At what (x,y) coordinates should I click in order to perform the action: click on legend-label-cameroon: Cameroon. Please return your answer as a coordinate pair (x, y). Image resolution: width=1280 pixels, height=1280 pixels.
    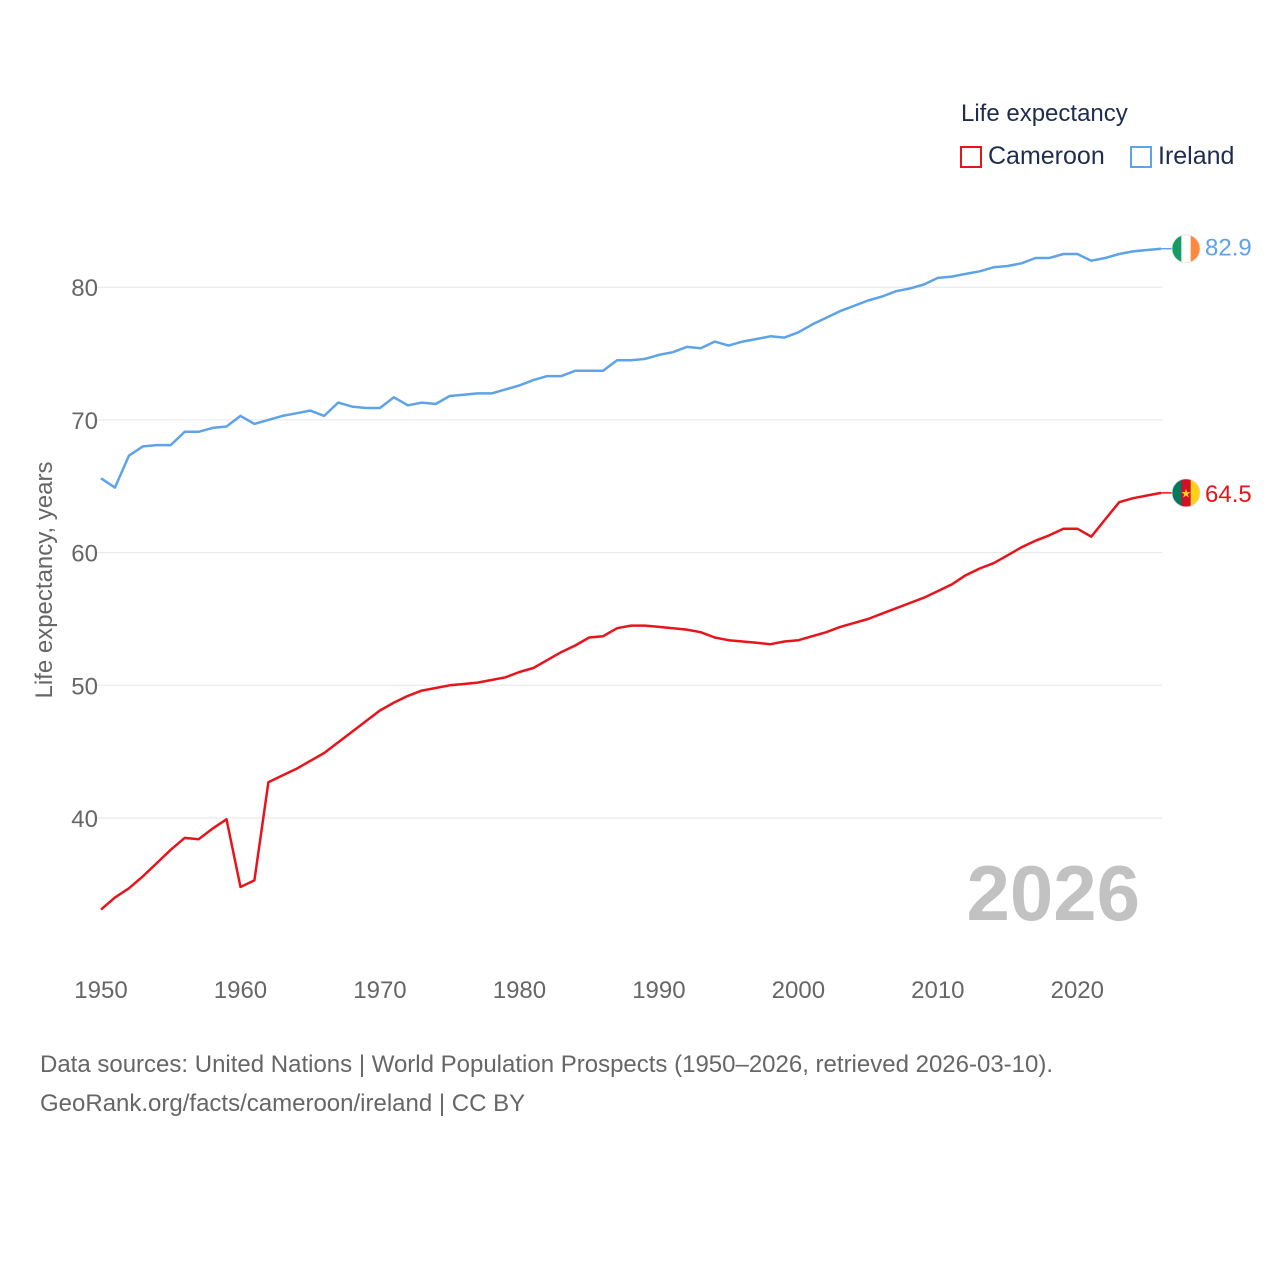
    Looking at the image, I should click on (1046, 156).